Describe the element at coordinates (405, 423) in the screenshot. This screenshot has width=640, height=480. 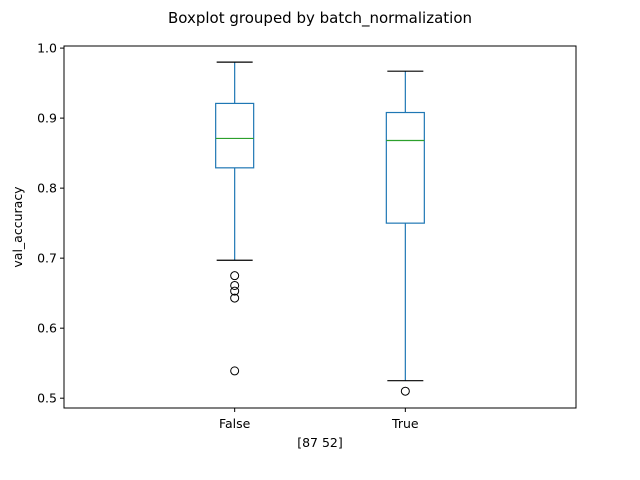
I see `x-tick-label: True` at that location.